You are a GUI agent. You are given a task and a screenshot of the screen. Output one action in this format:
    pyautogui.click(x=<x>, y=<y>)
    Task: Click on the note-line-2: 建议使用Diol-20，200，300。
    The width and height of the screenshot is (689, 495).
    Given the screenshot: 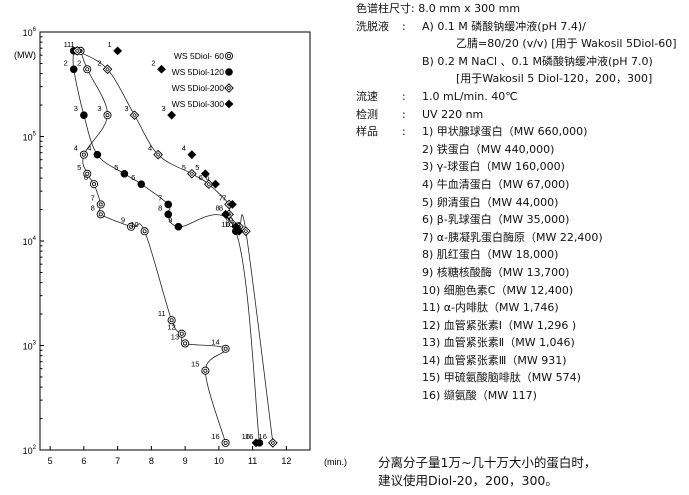 What is the action you would take?
    pyautogui.click(x=468, y=480)
    